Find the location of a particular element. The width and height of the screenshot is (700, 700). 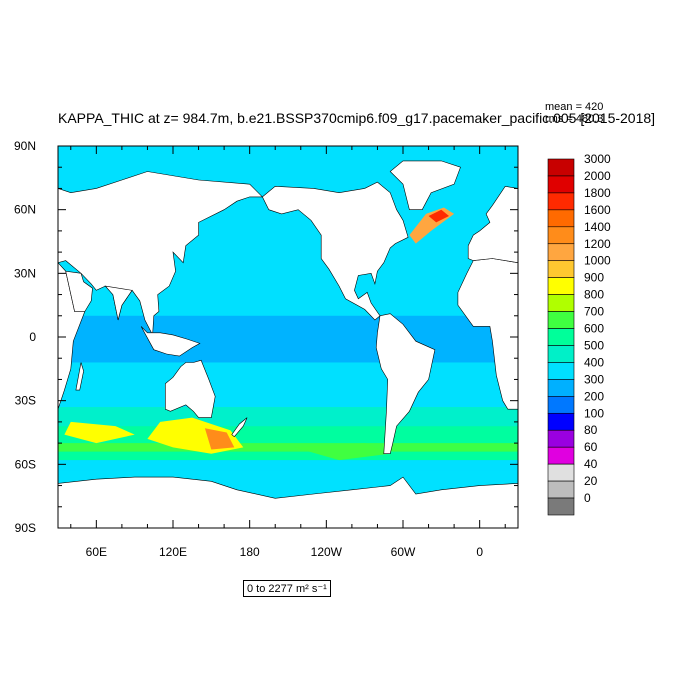

y-axis-labels: 90N 60N 30N 0 30S 60S 90S is located at coordinates (25, 337).